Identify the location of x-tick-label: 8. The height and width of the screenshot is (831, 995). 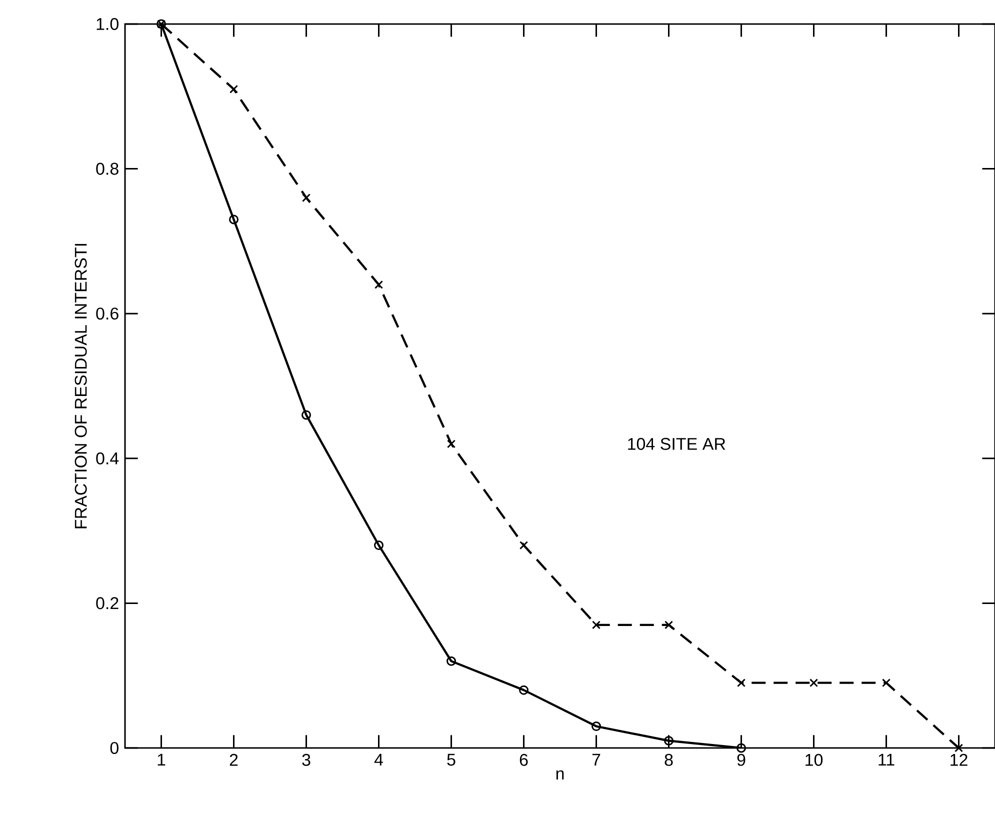
(668, 760).